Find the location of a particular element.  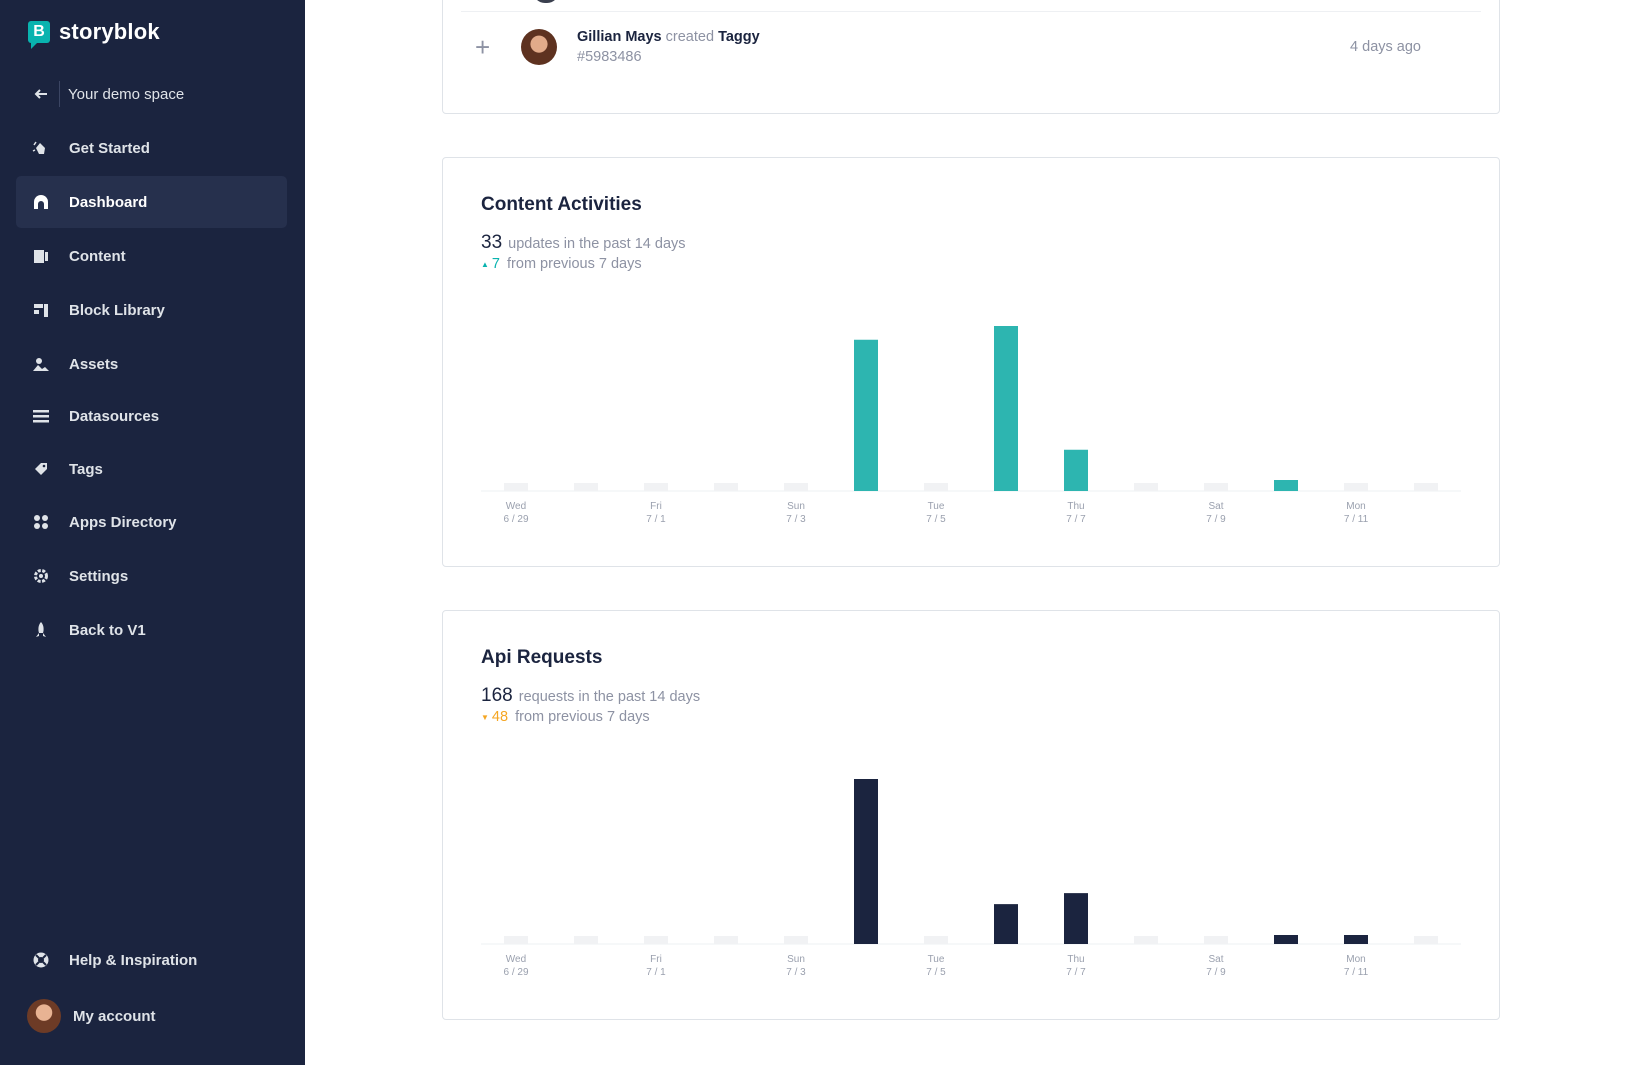

summary: 168 requests in the past 14 days is located at coordinates (590, 696).